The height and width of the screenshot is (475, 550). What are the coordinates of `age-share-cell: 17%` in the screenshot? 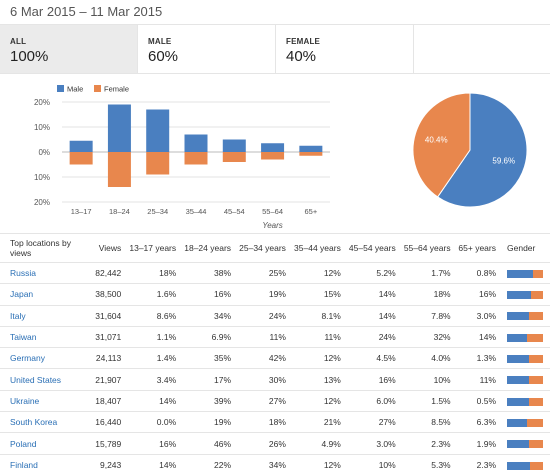 It's located at (207, 379).